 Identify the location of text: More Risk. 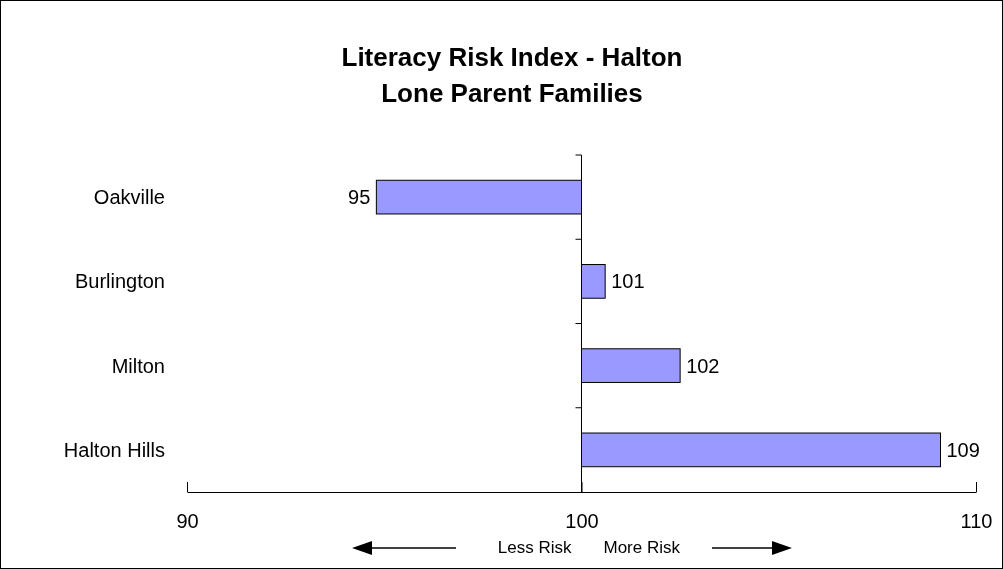
(642, 547).